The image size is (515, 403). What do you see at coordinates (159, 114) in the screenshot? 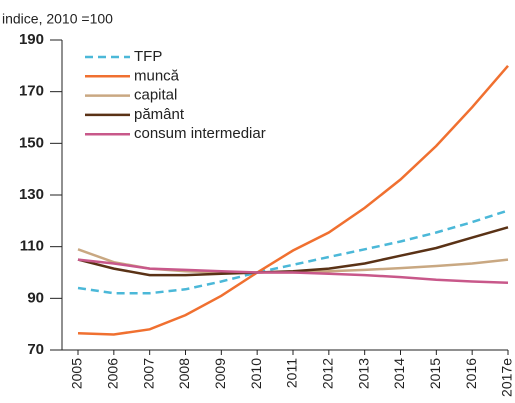
I see `legend-label: pământ` at bounding box center [159, 114].